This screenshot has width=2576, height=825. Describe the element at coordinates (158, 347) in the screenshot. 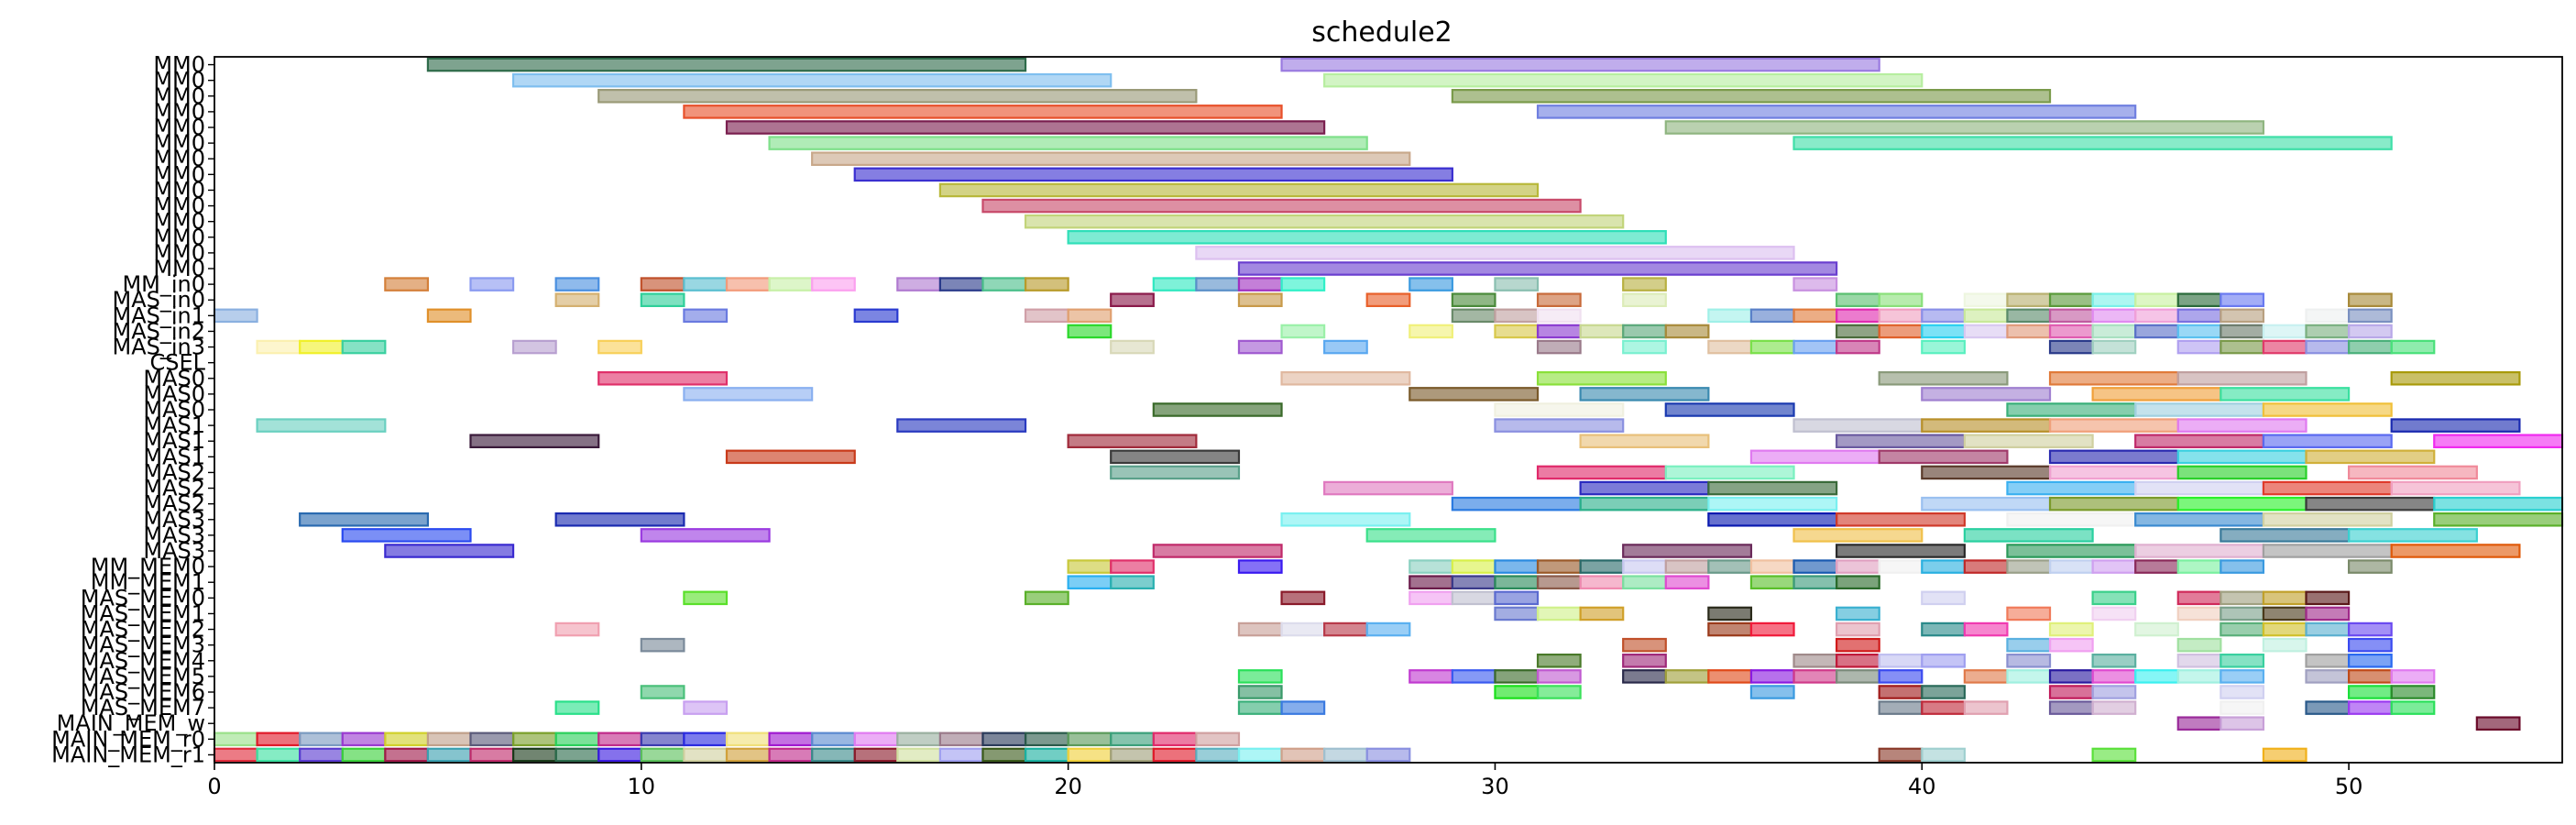

I see `y-row-label: MAS_in3` at that location.